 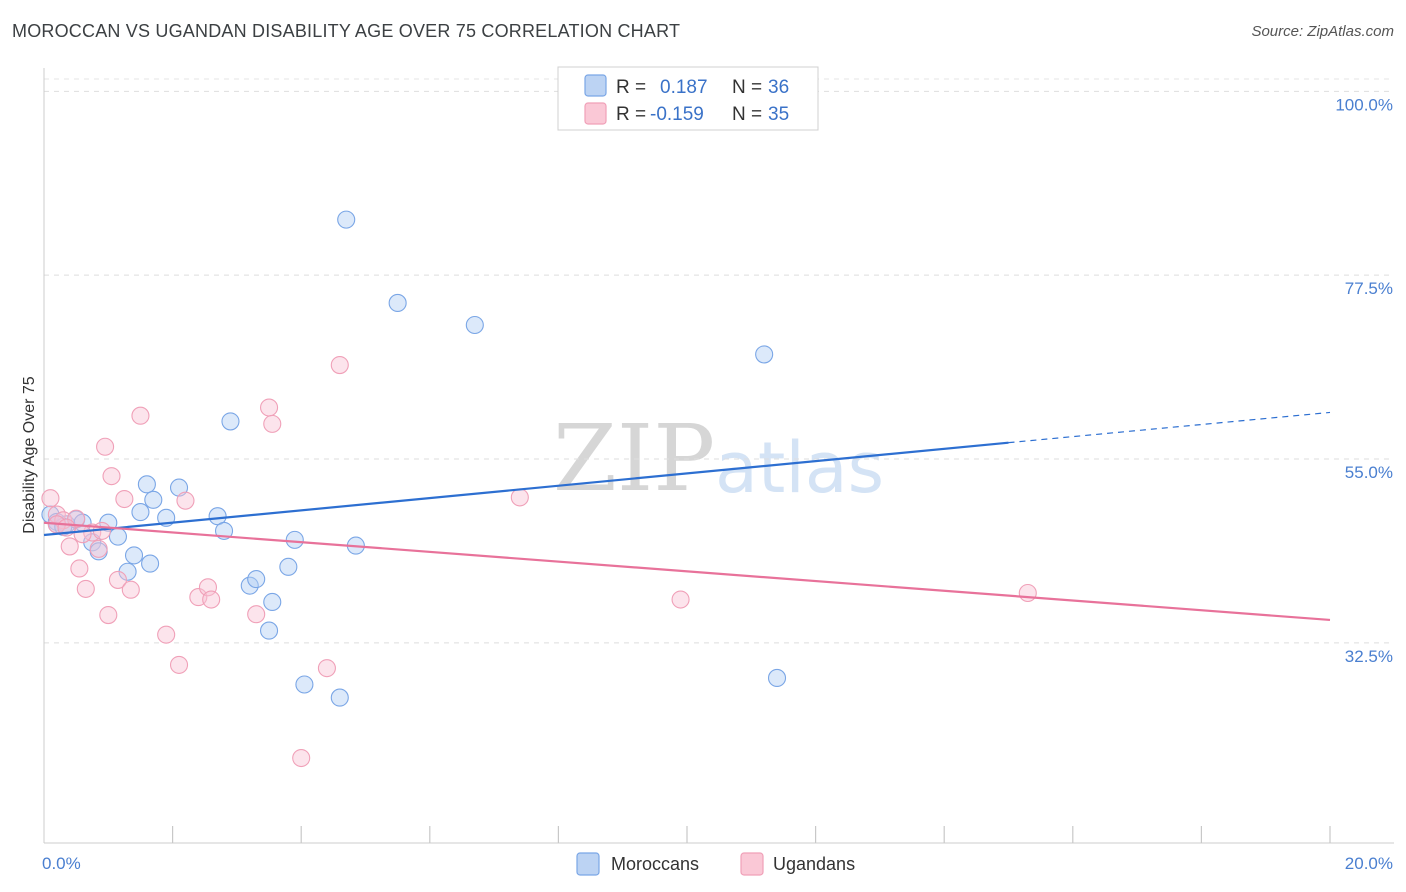 What do you see at coordinates (1169, 427) in the screenshot?
I see `moroccans-trend-extension` at bounding box center [1169, 427].